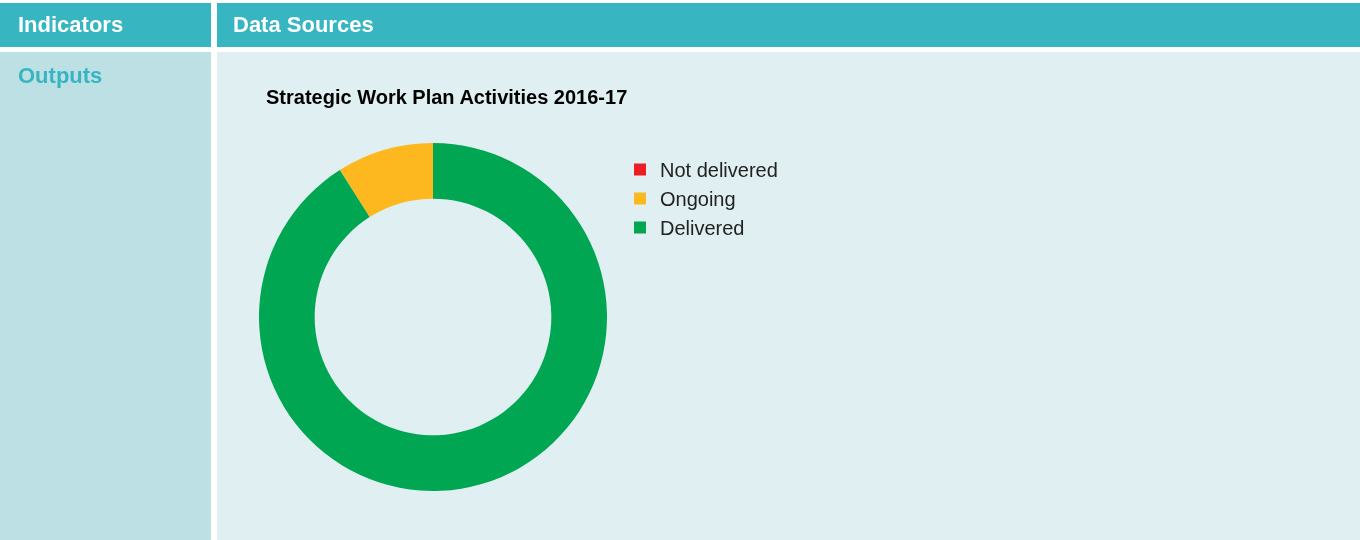  What do you see at coordinates (698, 199) in the screenshot?
I see `legend-label: Ongoing` at bounding box center [698, 199].